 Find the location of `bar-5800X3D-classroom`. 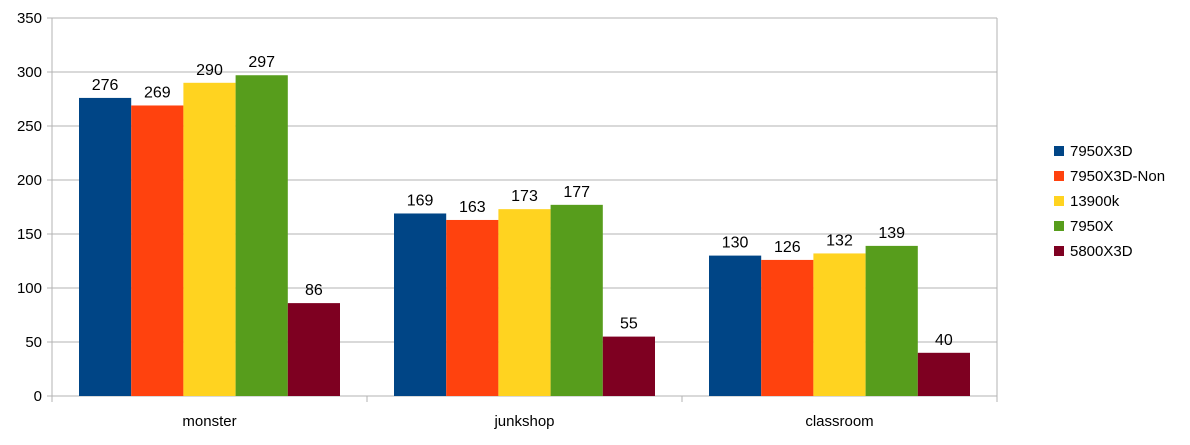

bar-5800X3D-classroom is located at coordinates (943, 374).